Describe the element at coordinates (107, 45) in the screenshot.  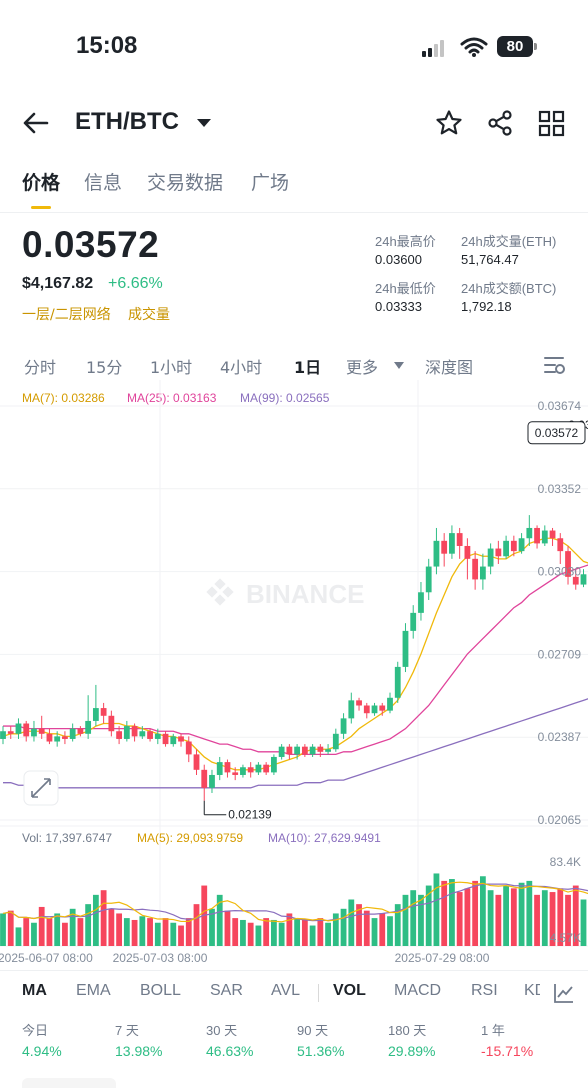
I see `status-time: 15:08` at that location.